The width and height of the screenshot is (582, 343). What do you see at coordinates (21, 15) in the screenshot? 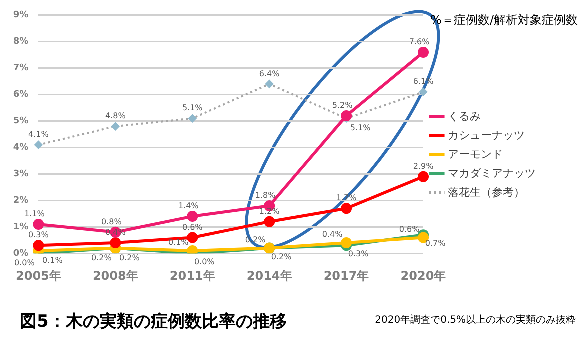
I see `y-tick-label: 9%` at bounding box center [21, 15].